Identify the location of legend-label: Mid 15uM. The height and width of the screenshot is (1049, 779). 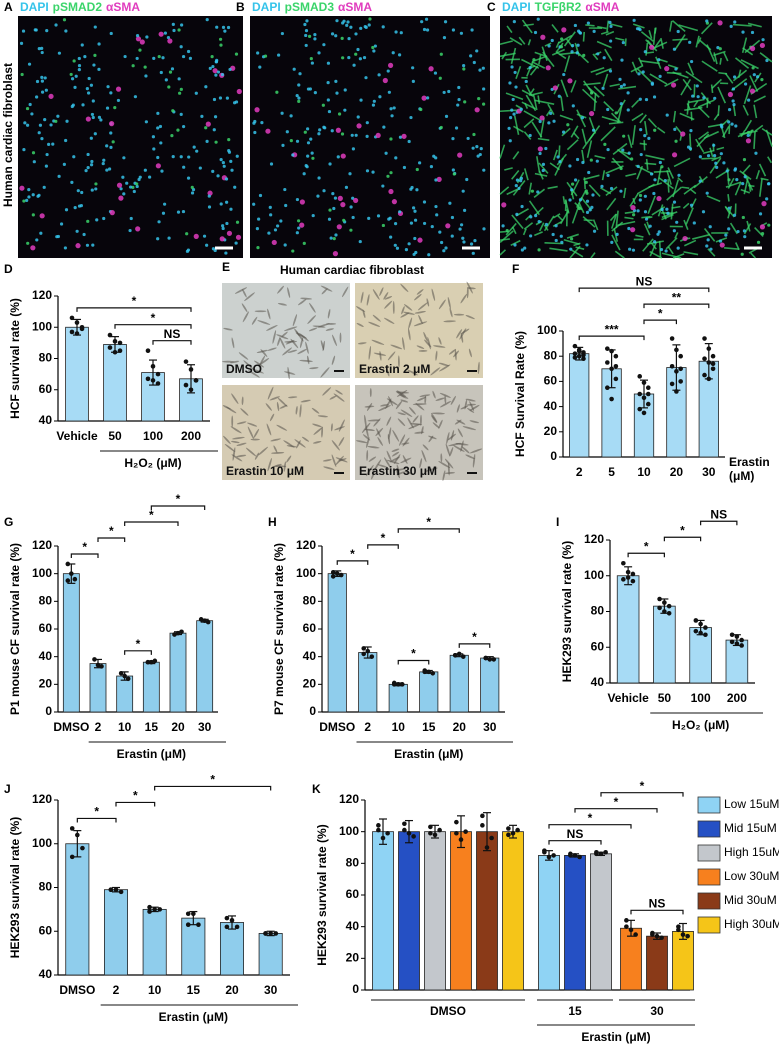
(750, 828).